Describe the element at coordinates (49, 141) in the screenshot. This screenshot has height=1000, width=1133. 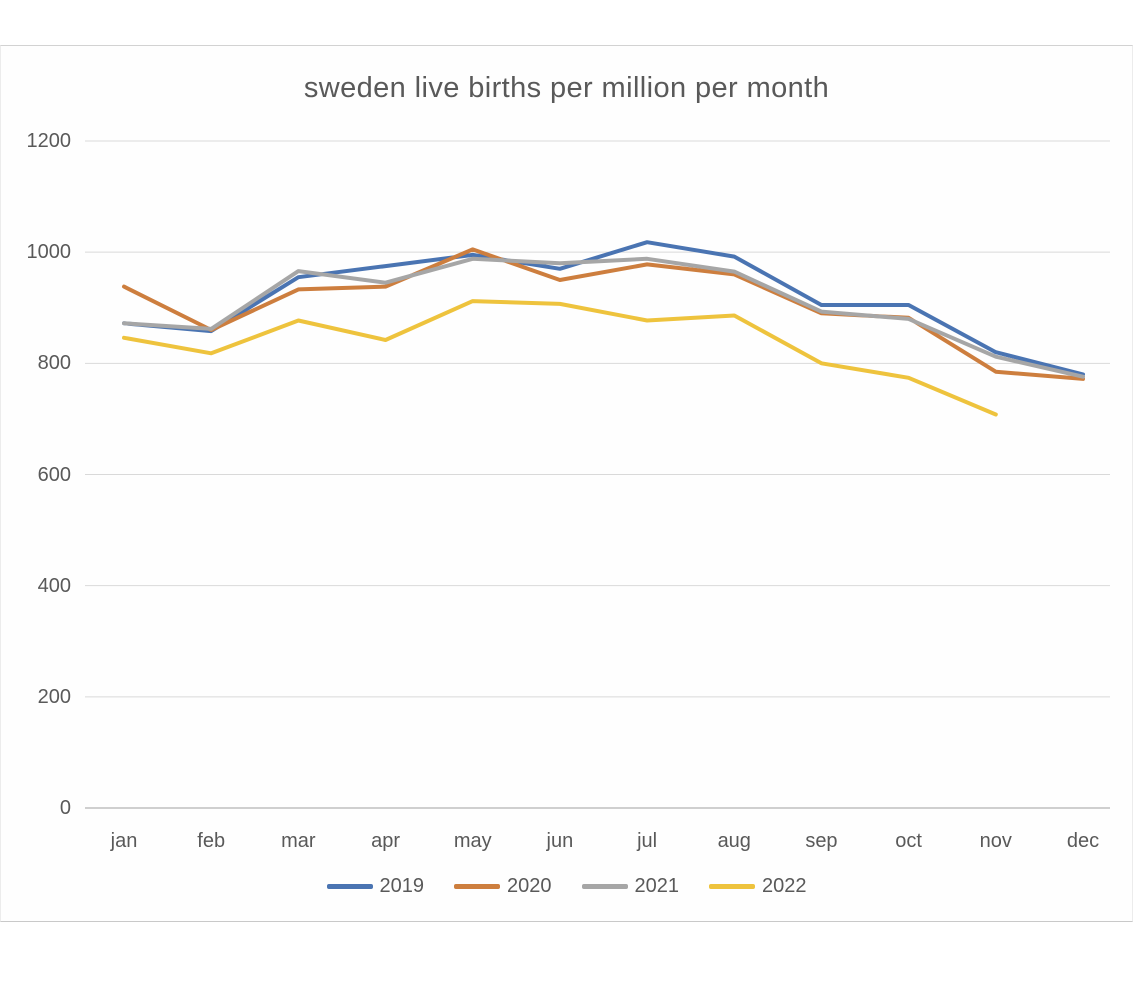
I see `y-tick-label-1200: 1200` at that location.